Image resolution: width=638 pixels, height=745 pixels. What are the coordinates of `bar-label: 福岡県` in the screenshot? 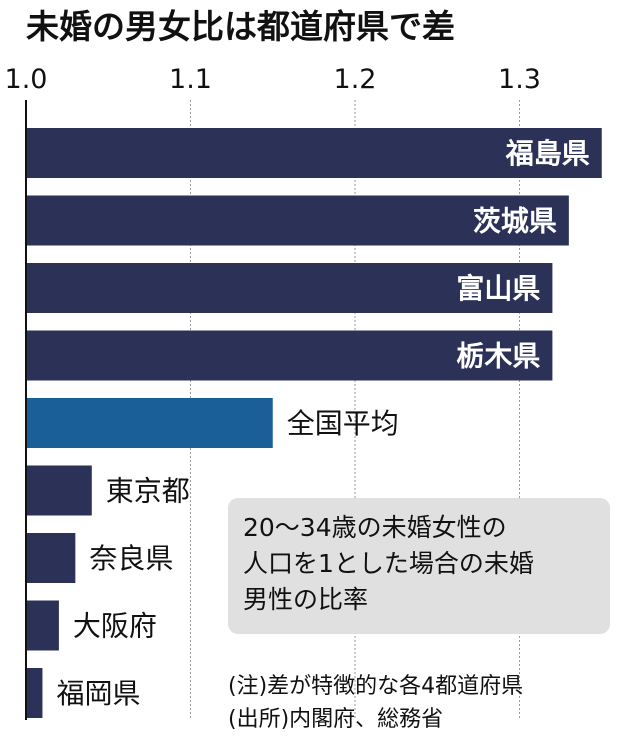 It's located at (98, 693).